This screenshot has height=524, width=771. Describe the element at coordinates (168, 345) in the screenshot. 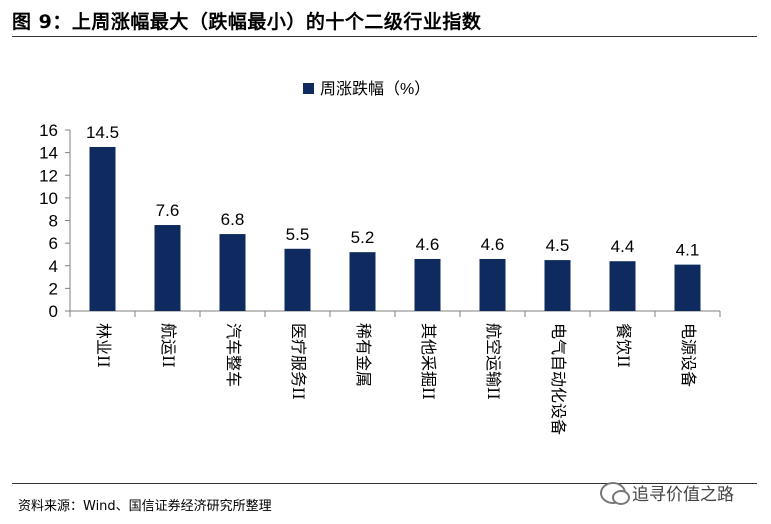

I see `category-label: 航运II` at that location.